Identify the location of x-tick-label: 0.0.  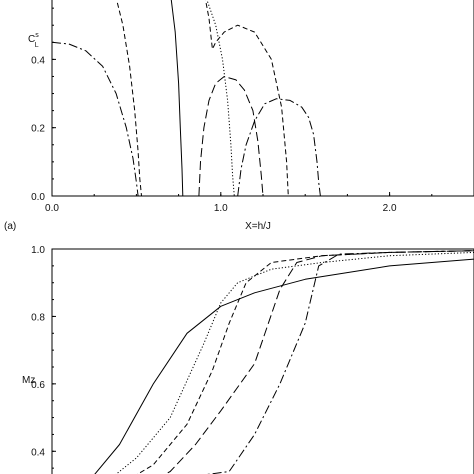
(52, 208).